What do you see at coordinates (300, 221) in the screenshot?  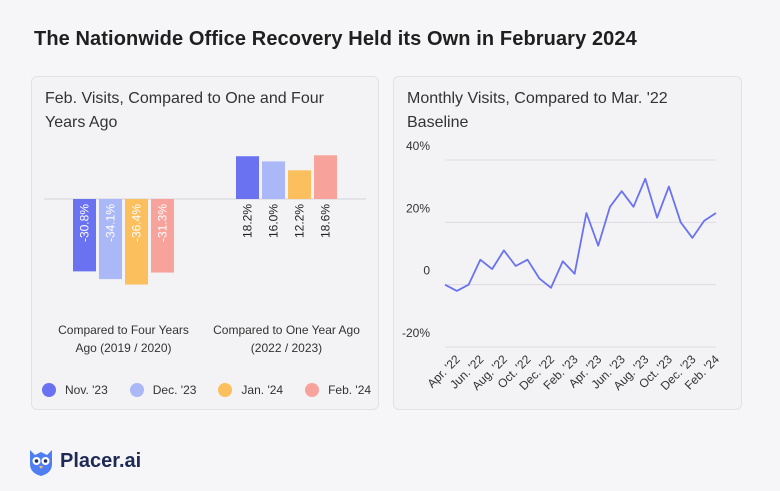 I see `data-label: 12.2%` at bounding box center [300, 221].